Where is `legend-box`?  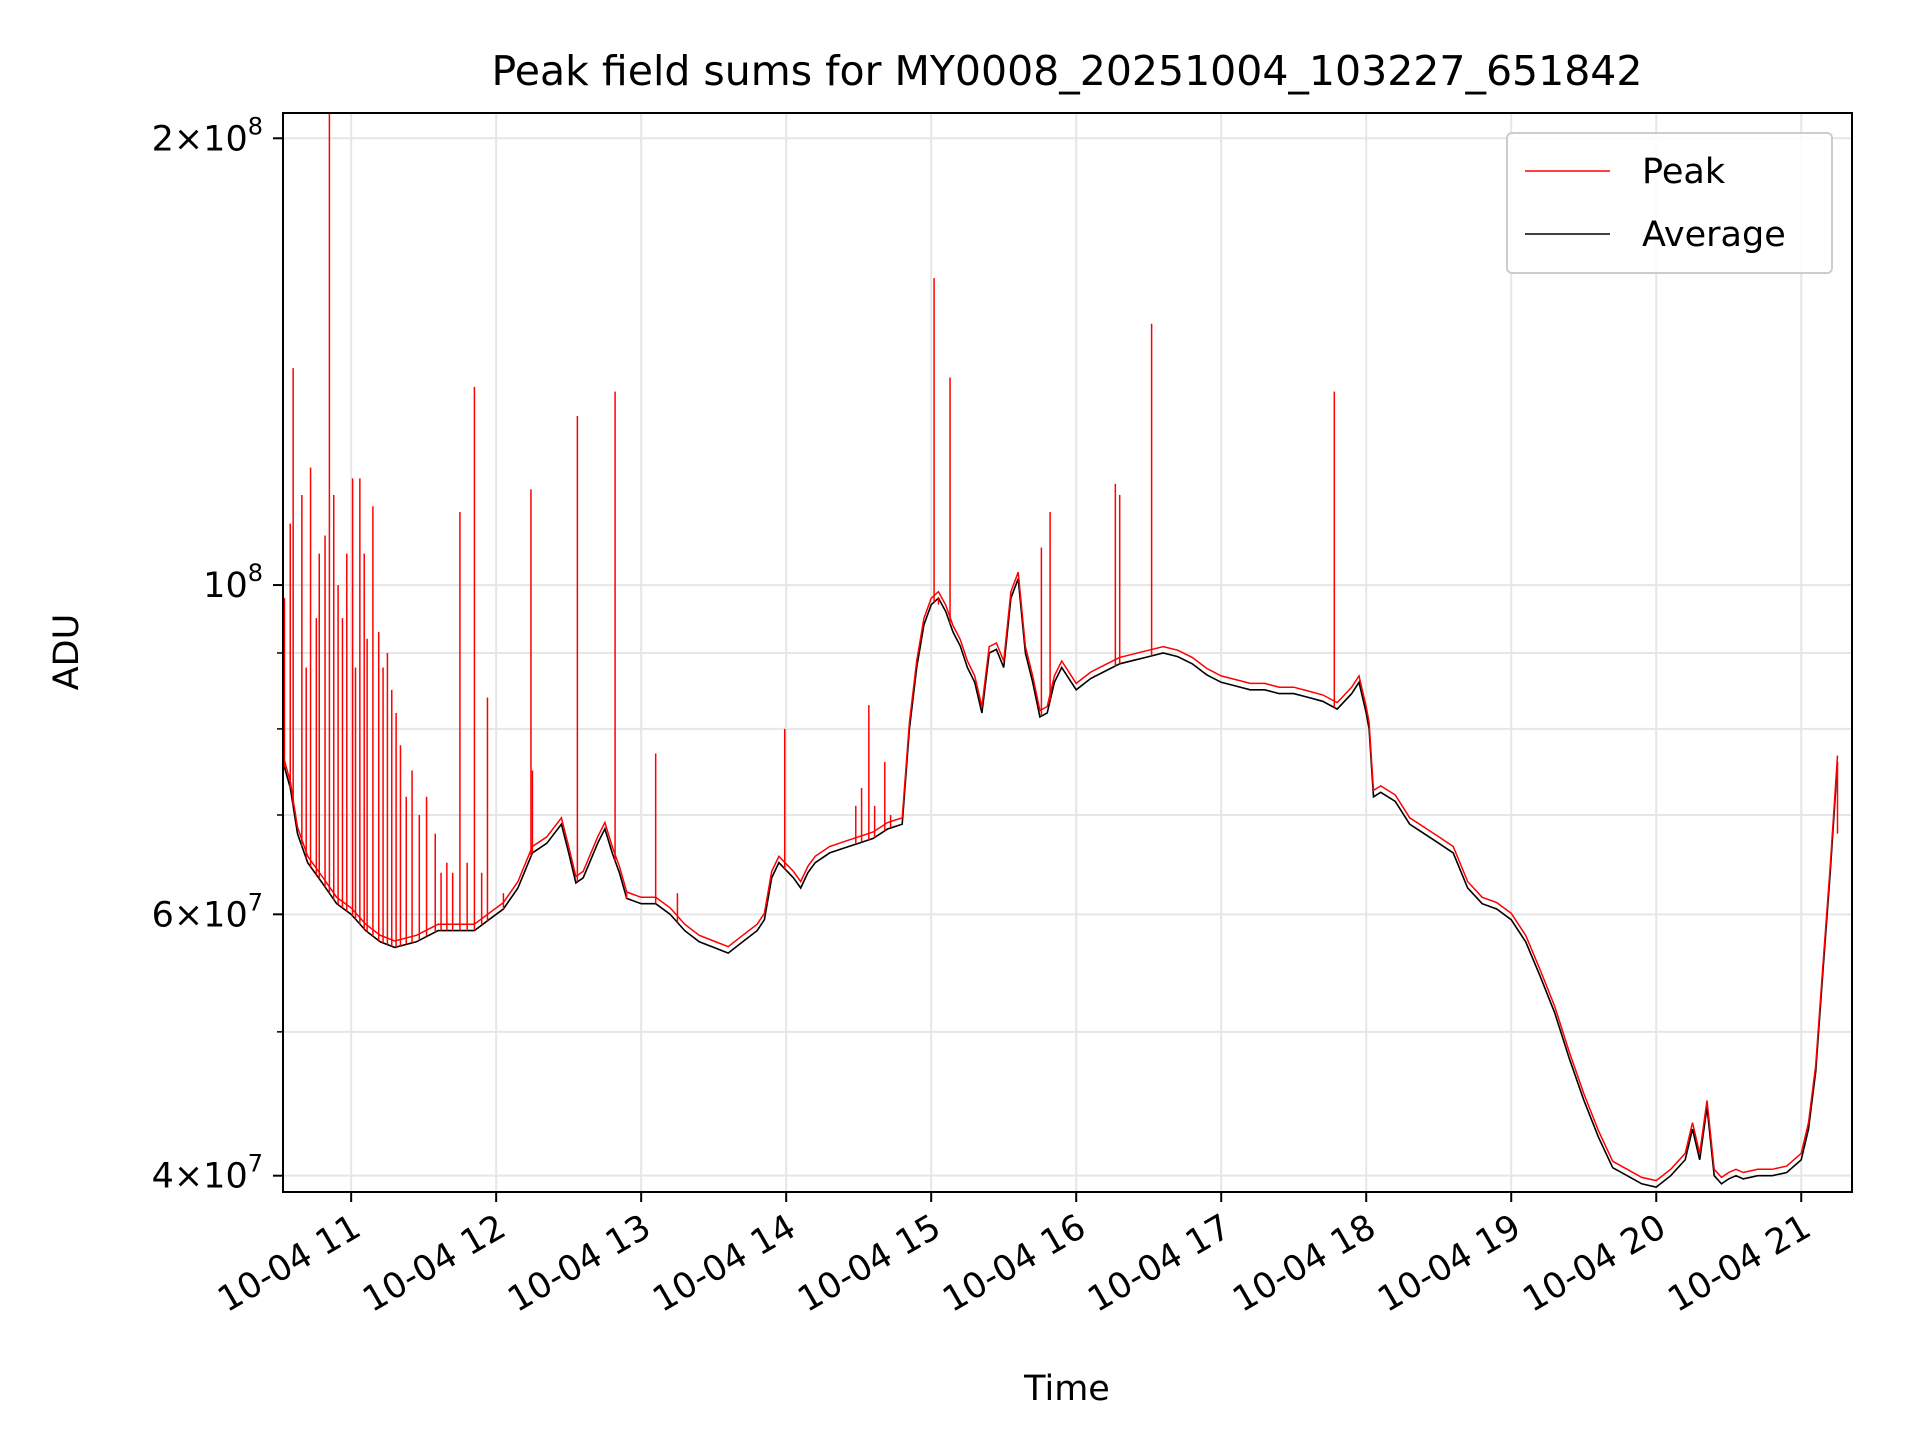 legend-box is located at coordinates (1669, 203).